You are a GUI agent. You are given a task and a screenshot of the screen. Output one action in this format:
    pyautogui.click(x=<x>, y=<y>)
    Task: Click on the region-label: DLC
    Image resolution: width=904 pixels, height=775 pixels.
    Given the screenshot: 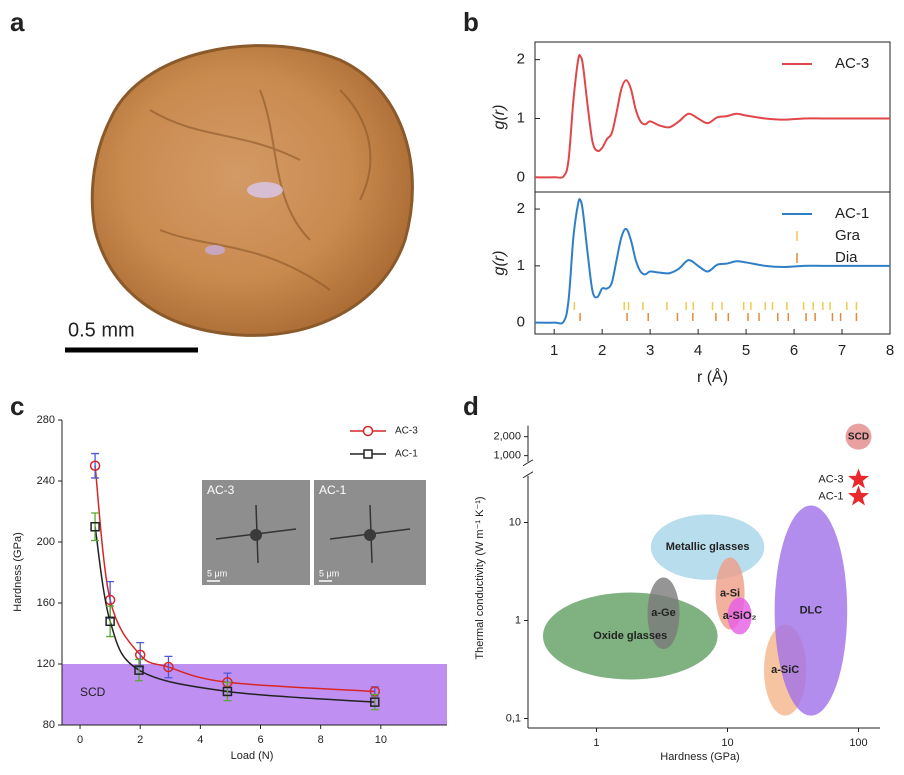 What is the action you would take?
    pyautogui.click(x=811, y=610)
    